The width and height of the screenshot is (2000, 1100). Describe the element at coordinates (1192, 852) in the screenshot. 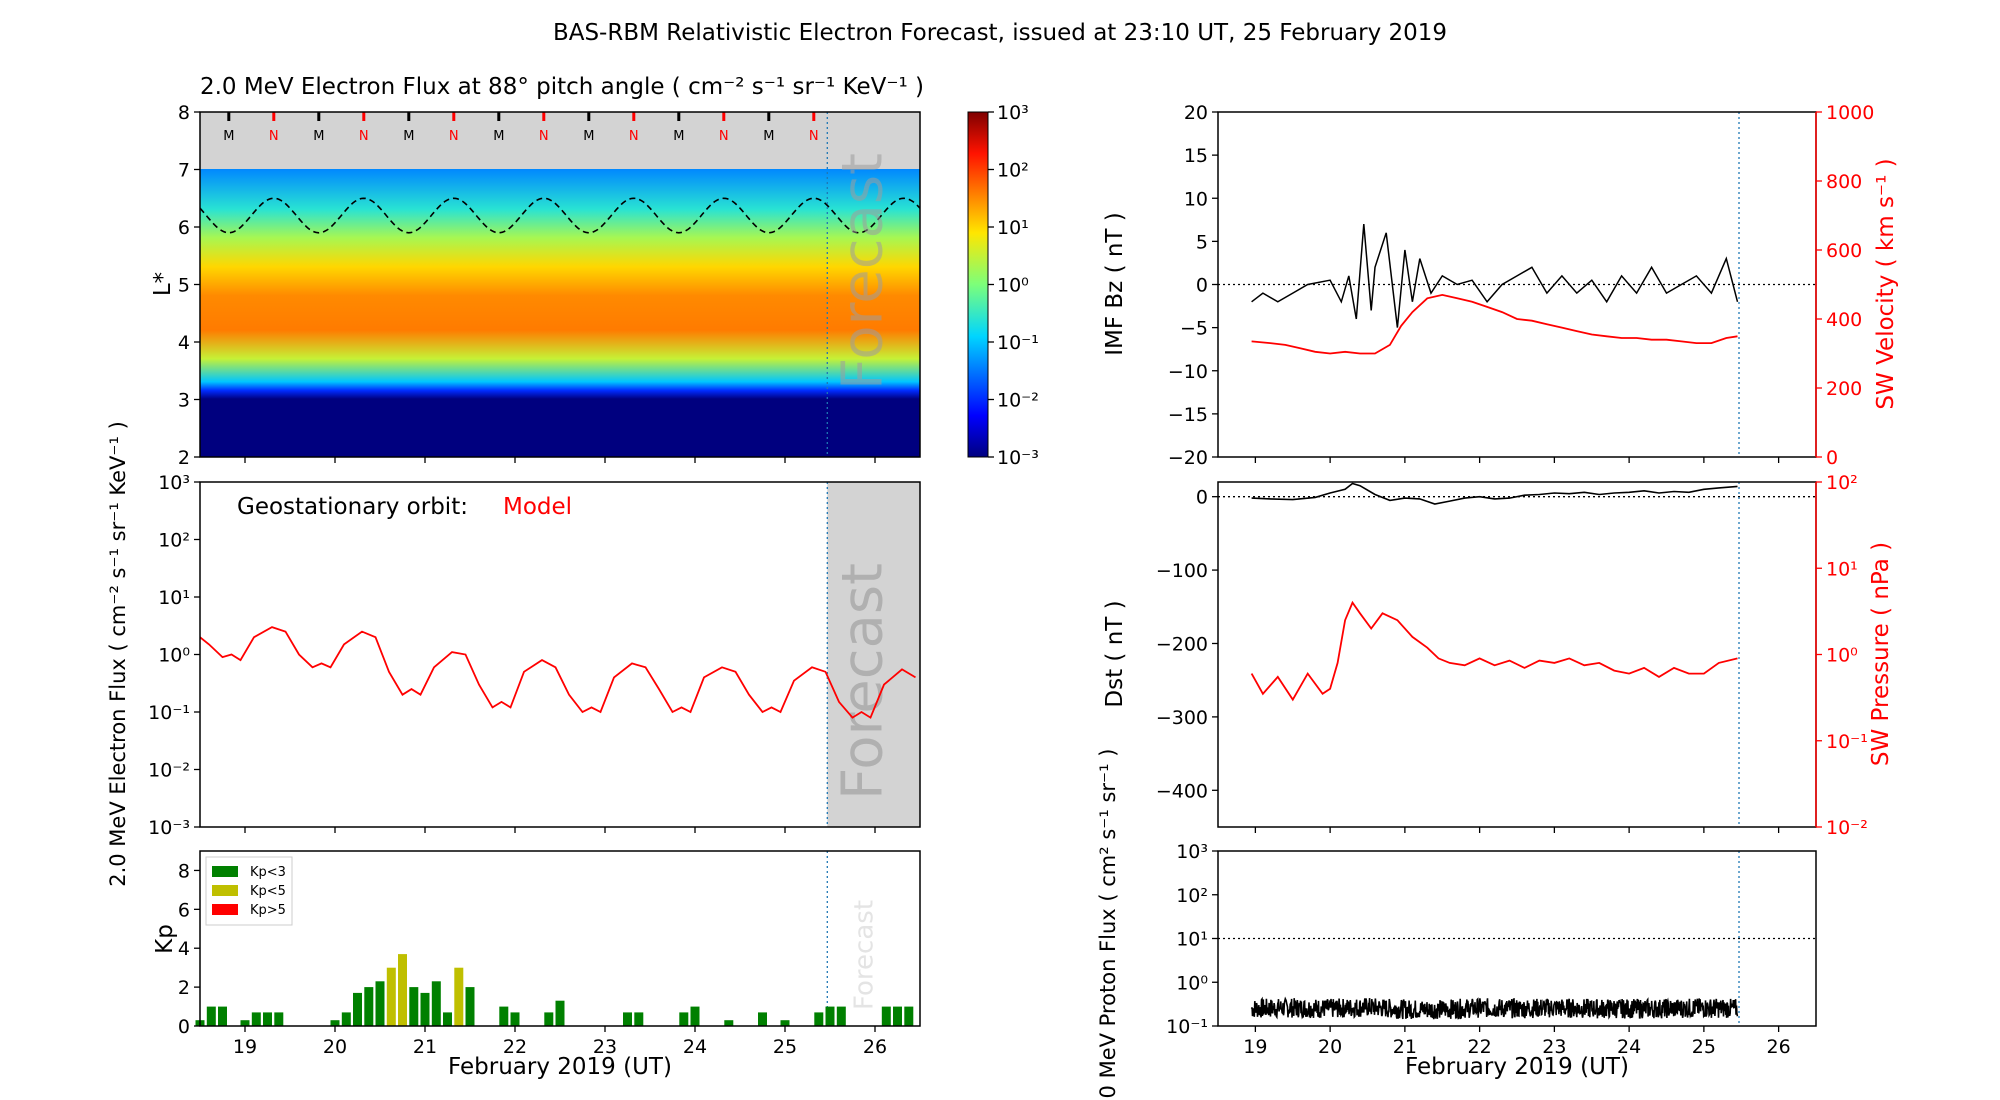

I see `proton-ytick-label: 10³` at that location.